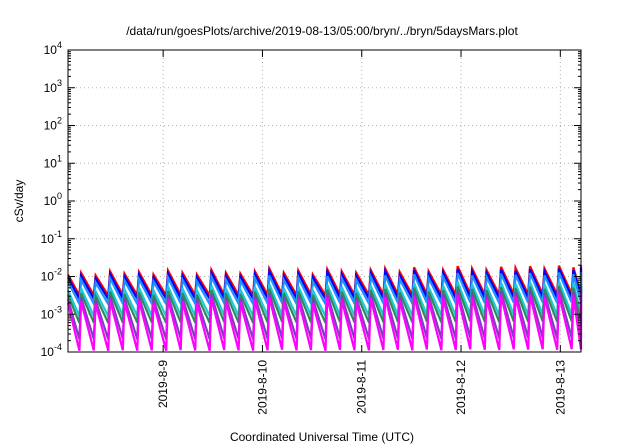  I want to click on y-tick-label: 10², so click(53, 124).